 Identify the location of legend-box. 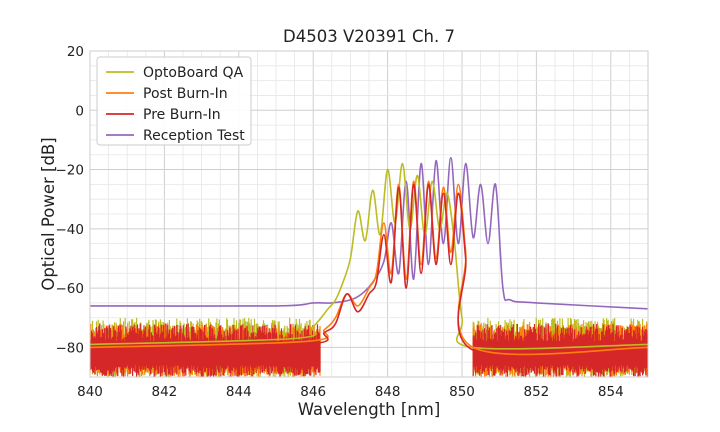
(174, 101).